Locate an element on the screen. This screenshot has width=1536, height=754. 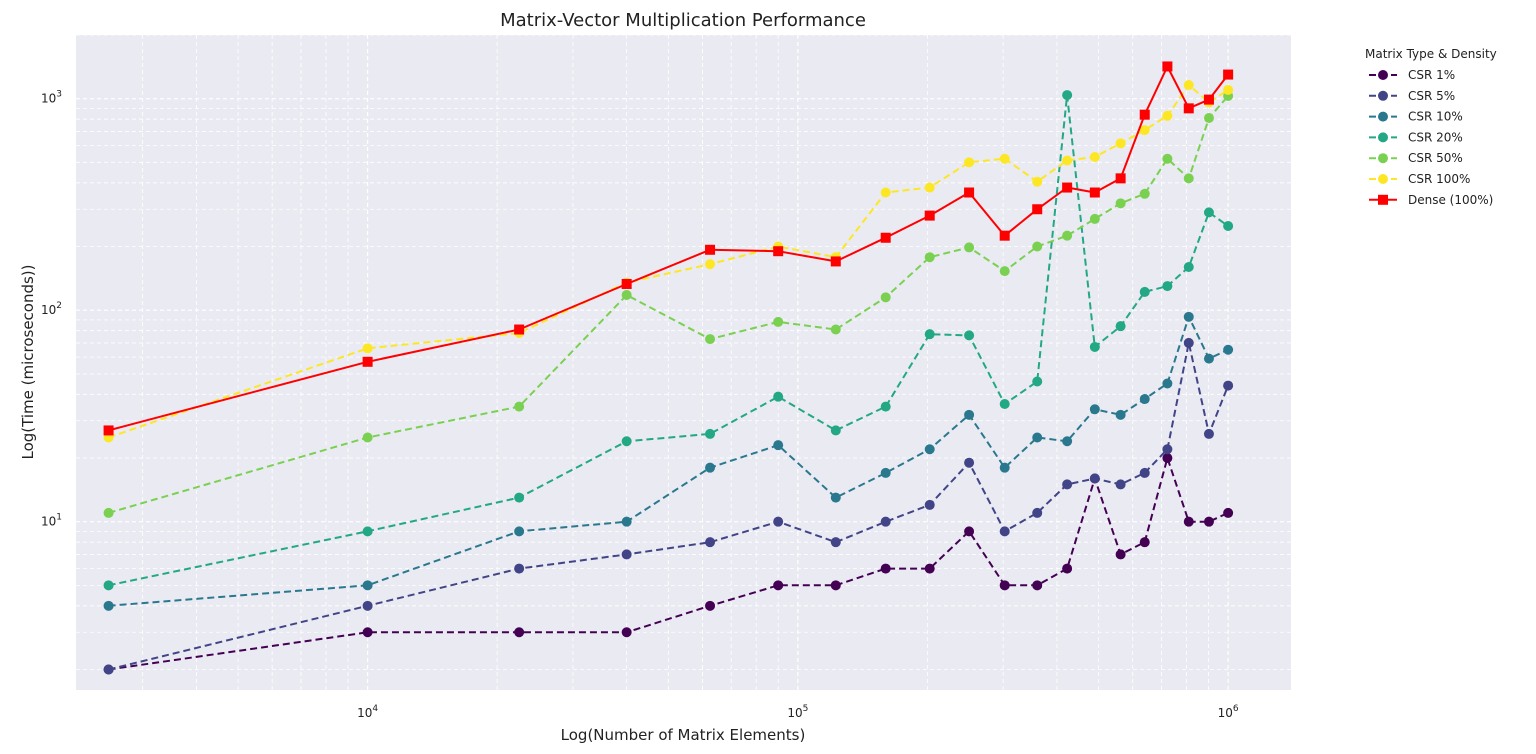
legend-item-csr-5: CSR 5% is located at coordinates (1412, 96).